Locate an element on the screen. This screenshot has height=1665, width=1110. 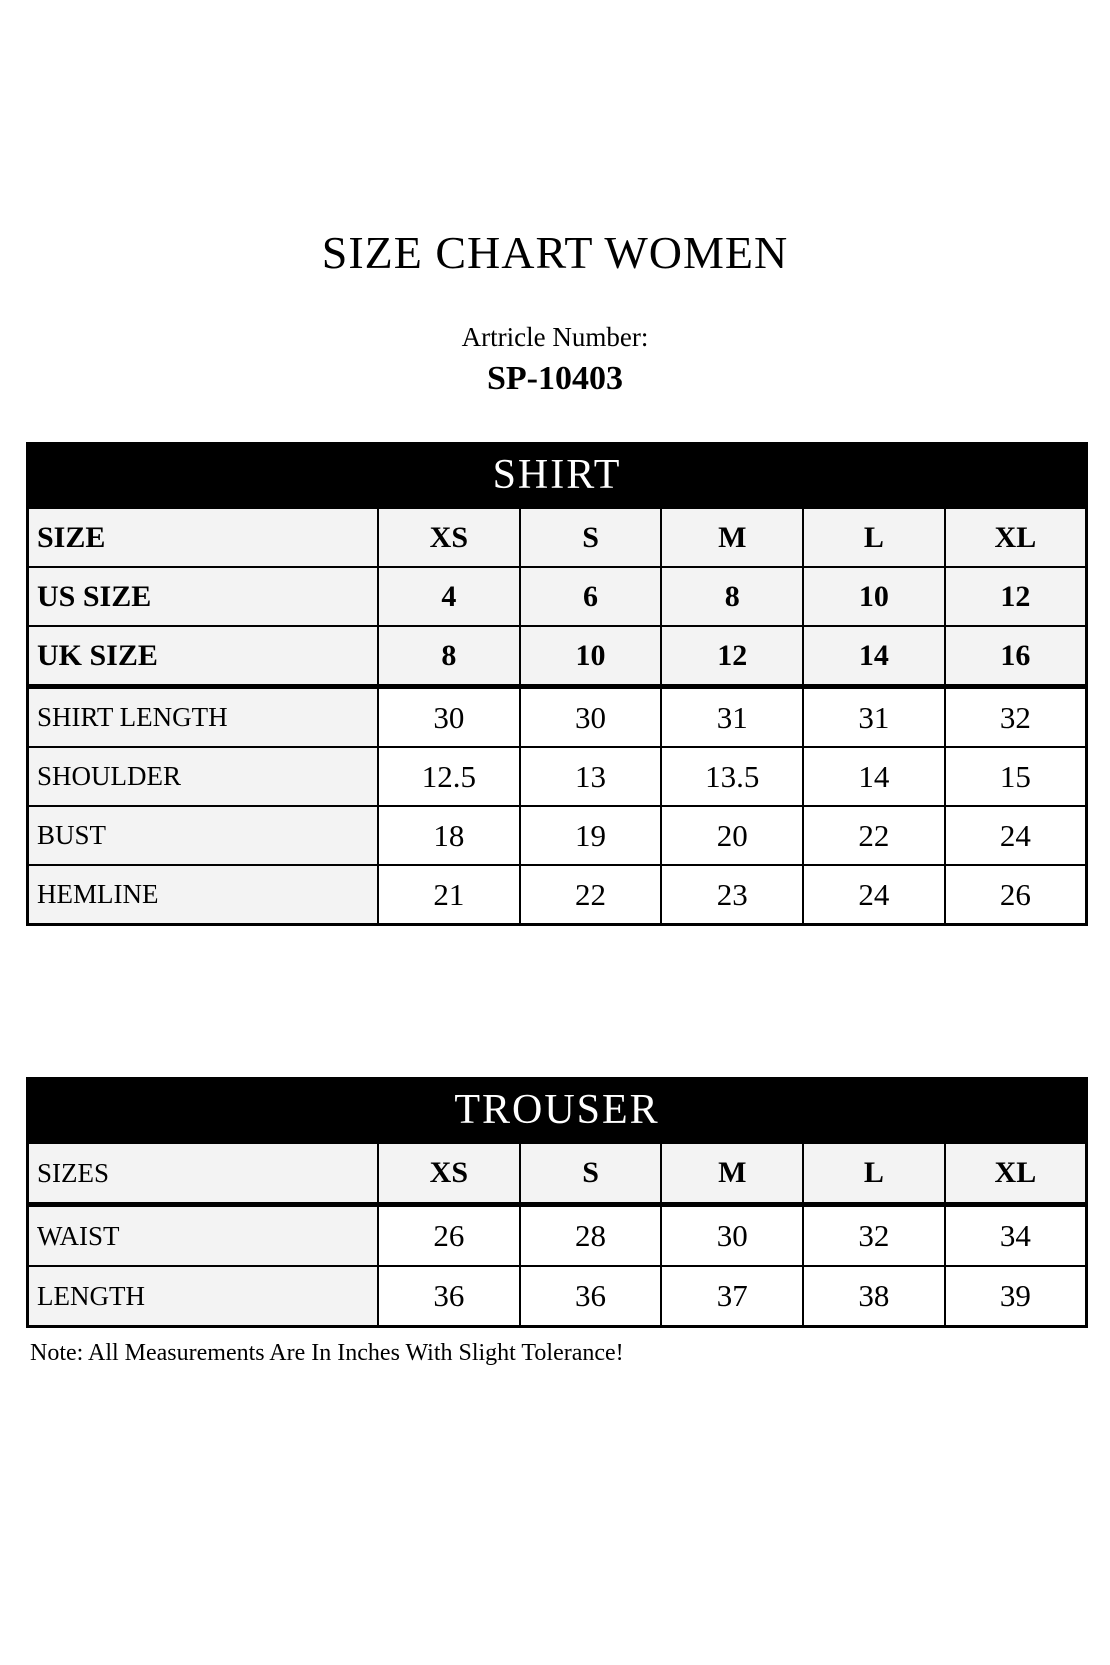
shirt-table-title: SHIRT is located at coordinates (557, 475).